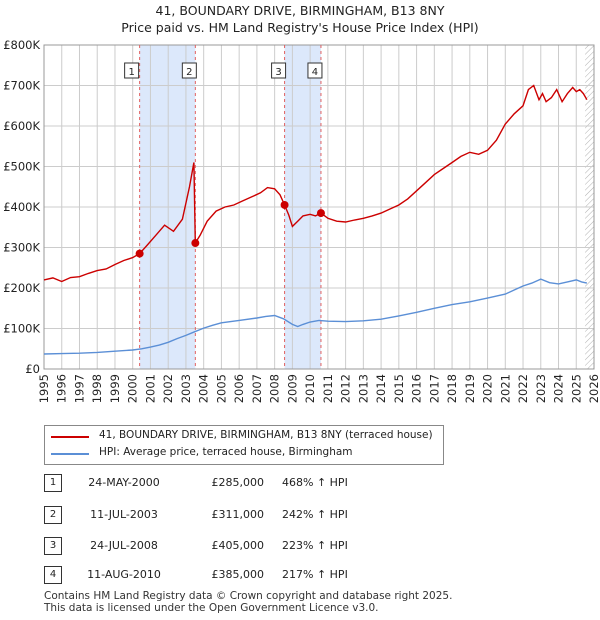 Image resolution: width=600 pixels, height=620 pixels. Describe the element at coordinates (53, 575) in the screenshot. I see `sale-badge: 4` at that location.